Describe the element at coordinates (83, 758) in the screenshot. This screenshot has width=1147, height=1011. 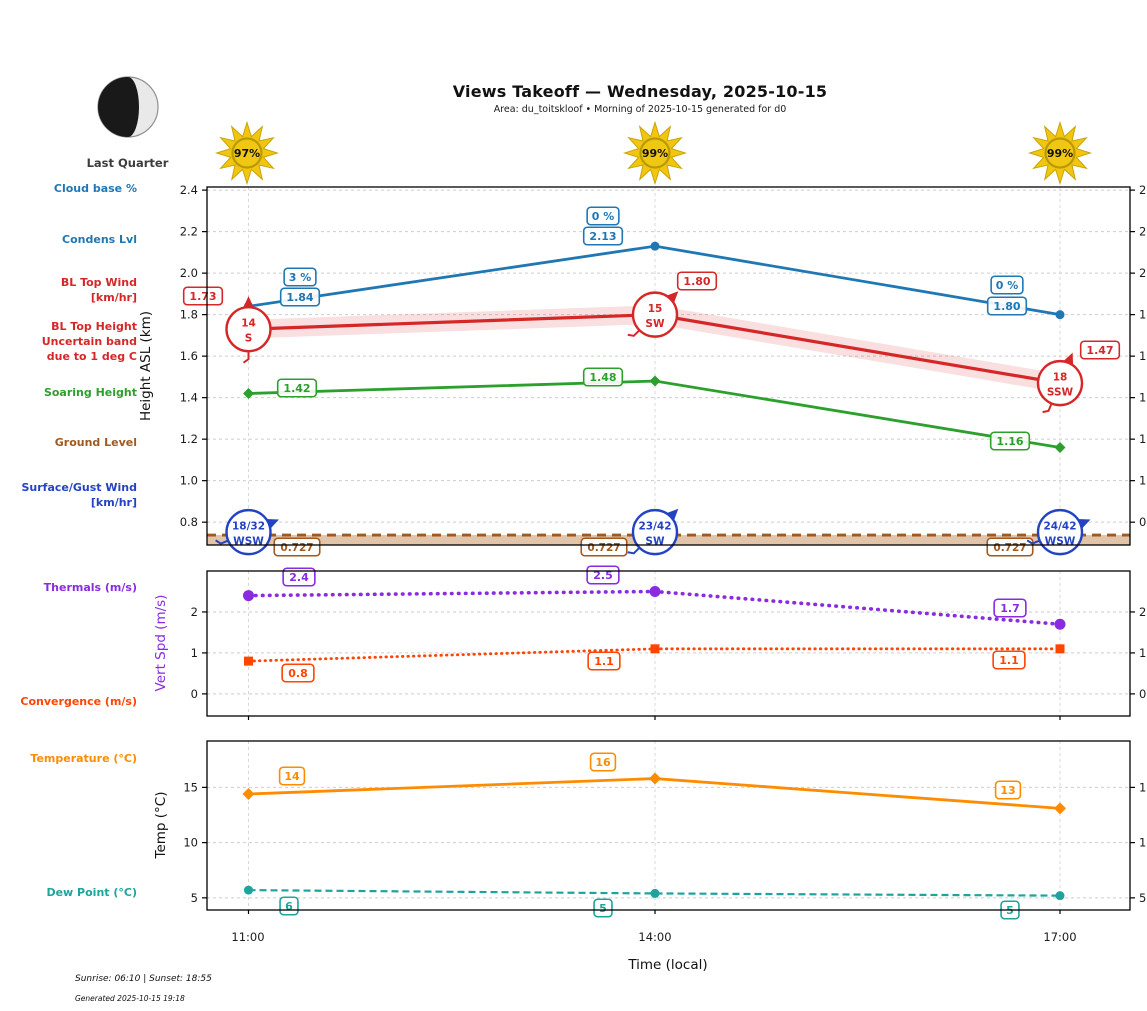
I see `legend-temperature: Temperature (°C)` at that location.